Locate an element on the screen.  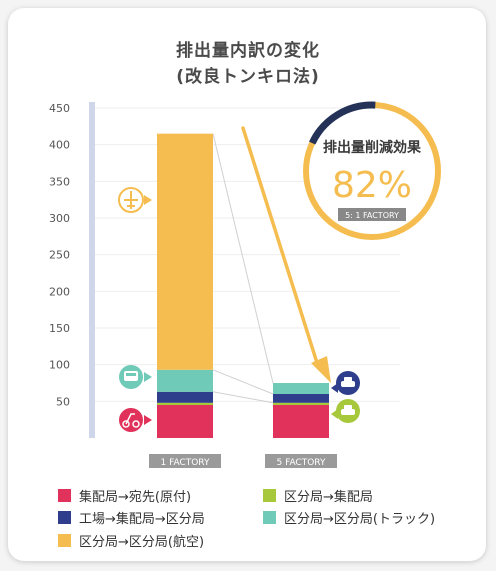
y-tick-label: 350 is located at coordinates (59, 181).